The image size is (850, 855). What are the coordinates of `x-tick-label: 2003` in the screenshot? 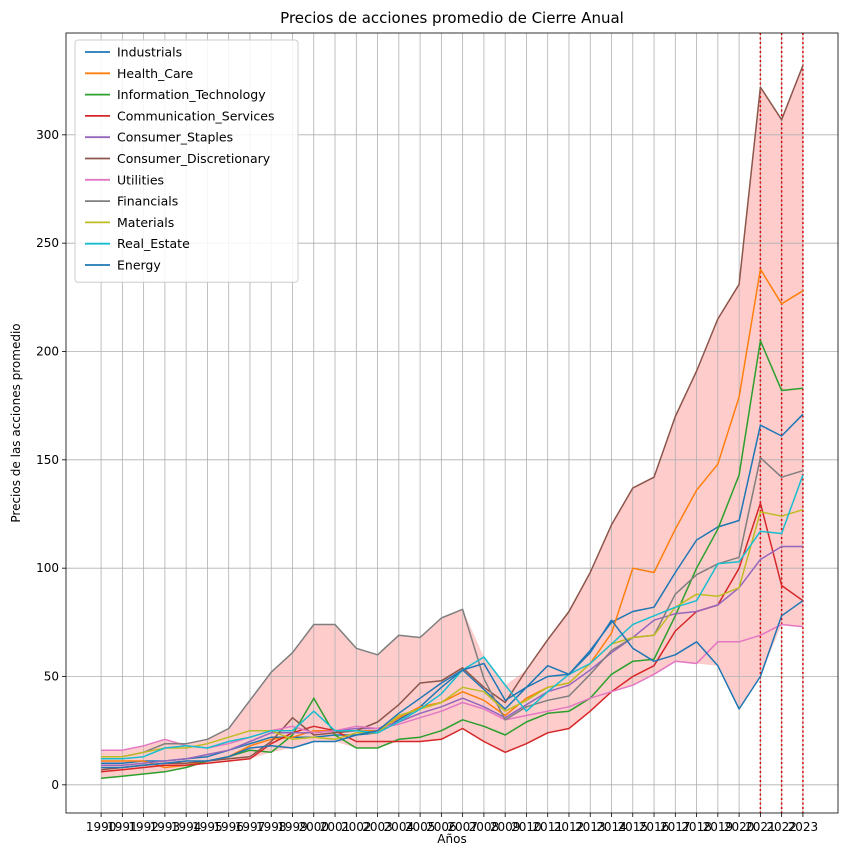 It's located at (377, 827).